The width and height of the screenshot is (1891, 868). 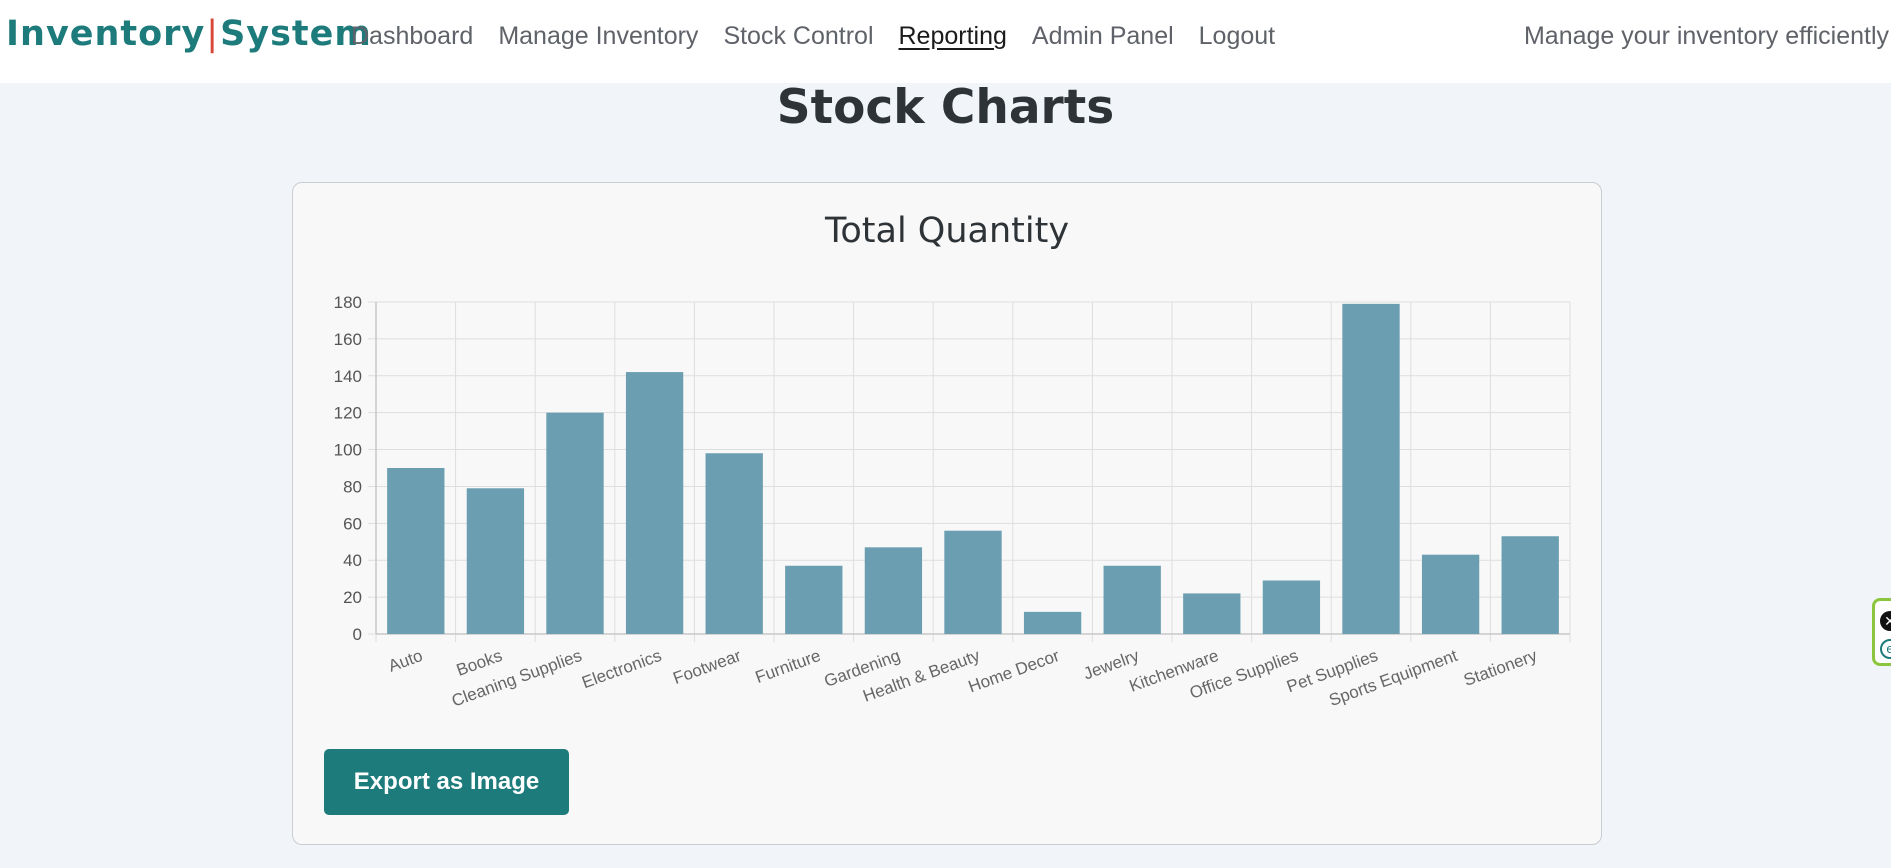 What do you see at coordinates (1500, 668) in the screenshot?
I see `x-tick-label: Stationery` at bounding box center [1500, 668].